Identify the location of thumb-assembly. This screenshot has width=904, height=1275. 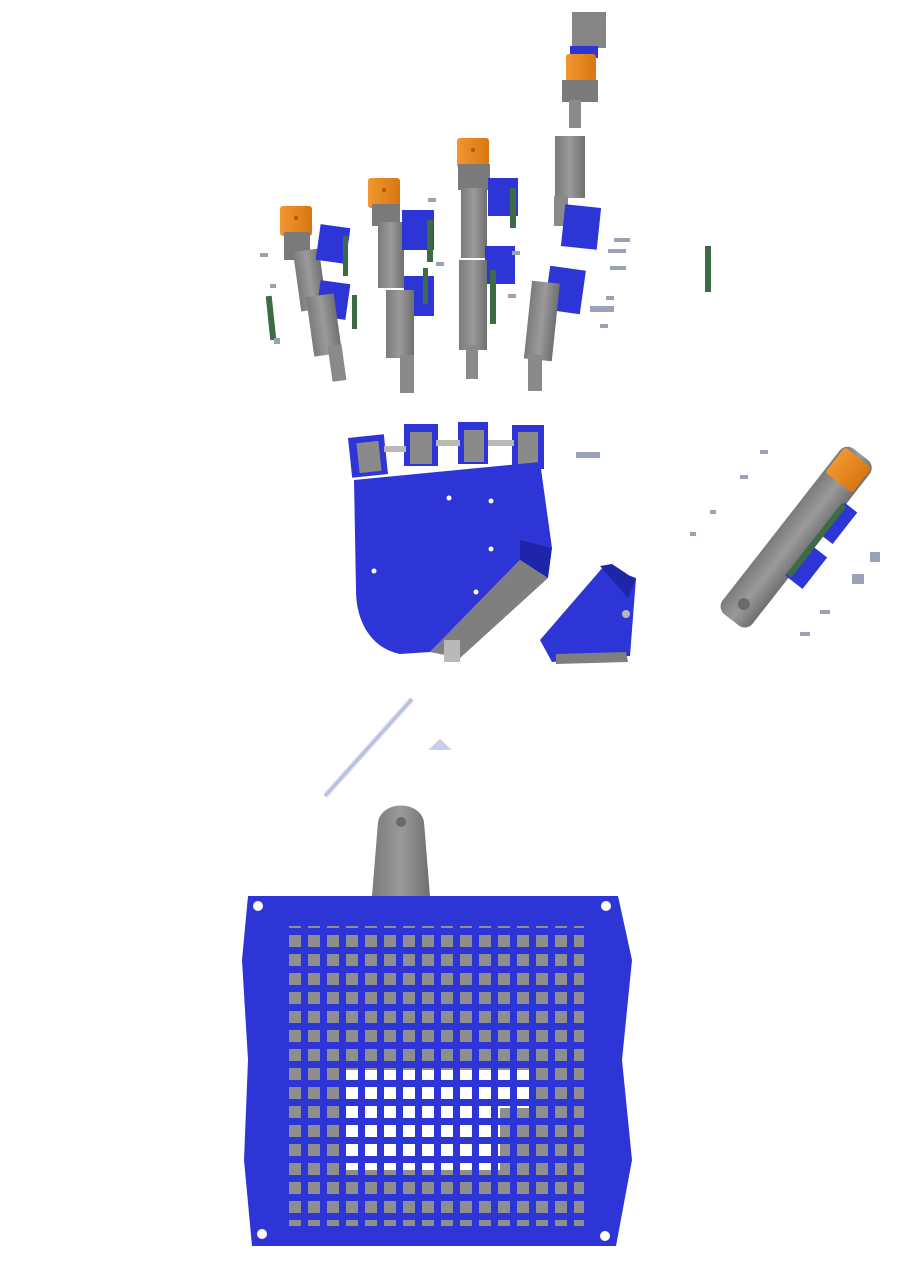
(796, 537).